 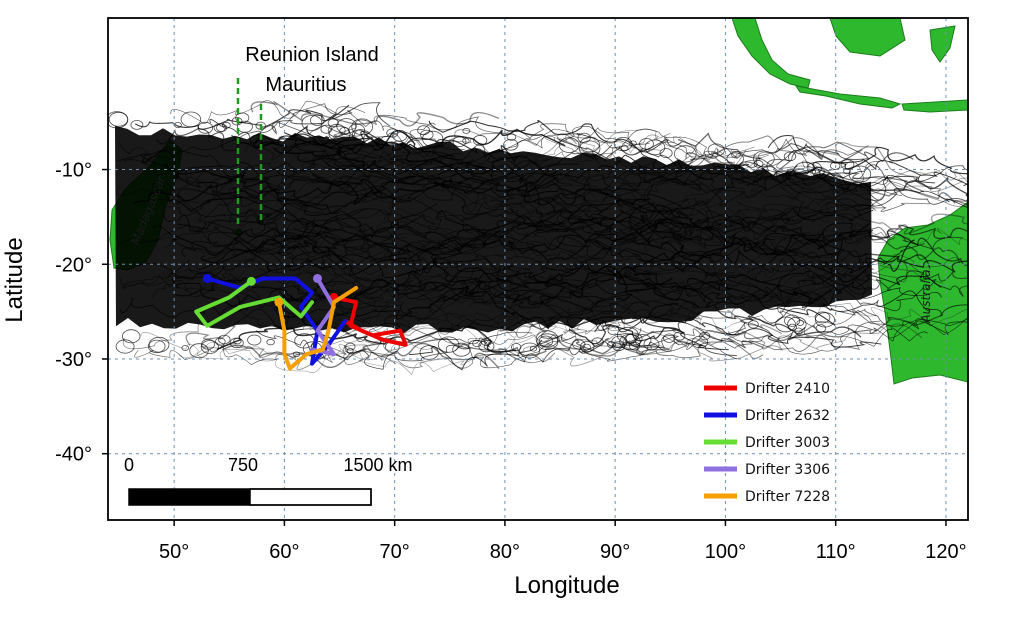 I want to click on x-tick-label: 100°, so click(x=725, y=552).